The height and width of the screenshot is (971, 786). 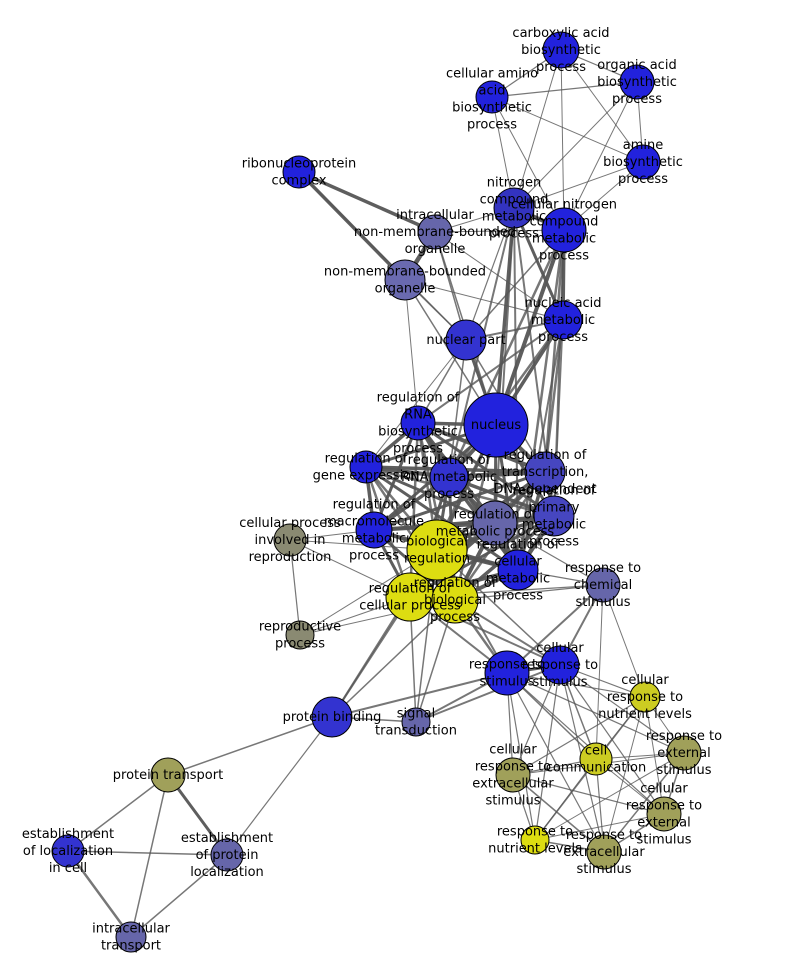 I want to click on graph-node-label-regulation_biological_process: regulation of biological process, so click(x=455, y=600).